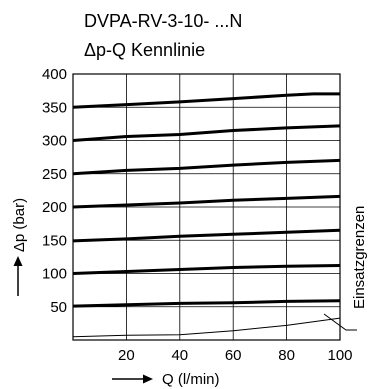 The height and width of the screenshot is (389, 369). What do you see at coordinates (18, 276) in the screenshot?
I see `y-axis-arrow` at bounding box center [18, 276].